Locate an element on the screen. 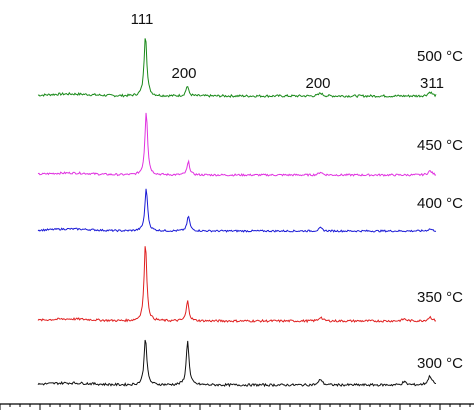 Image resolution: width=474 pixels, height=410 pixels. series-line-400c is located at coordinates (237, 210).